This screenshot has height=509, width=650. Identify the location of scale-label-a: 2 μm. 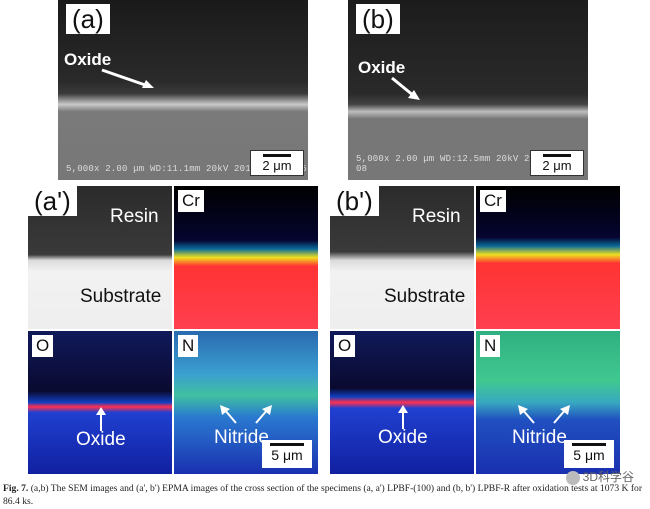
(277, 165).